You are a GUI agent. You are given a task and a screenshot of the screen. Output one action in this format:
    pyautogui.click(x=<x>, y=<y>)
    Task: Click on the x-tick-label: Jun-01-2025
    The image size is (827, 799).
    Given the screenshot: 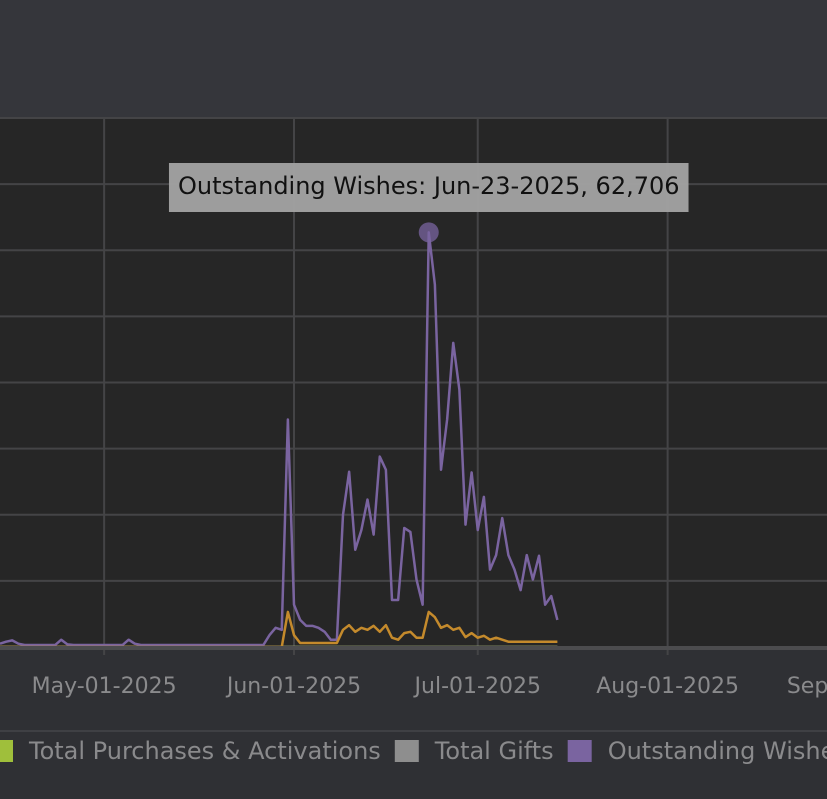 What is the action you would take?
    pyautogui.click(x=293, y=686)
    